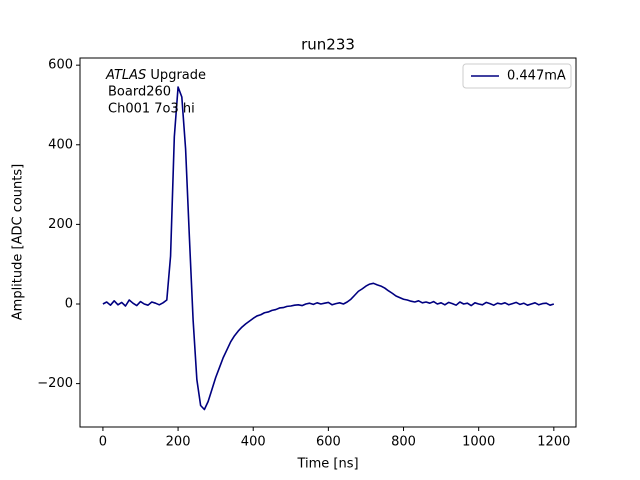  Describe the element at coordinates (60, 224) in the screenshot. I see `y-tick-label: 200` at that location.